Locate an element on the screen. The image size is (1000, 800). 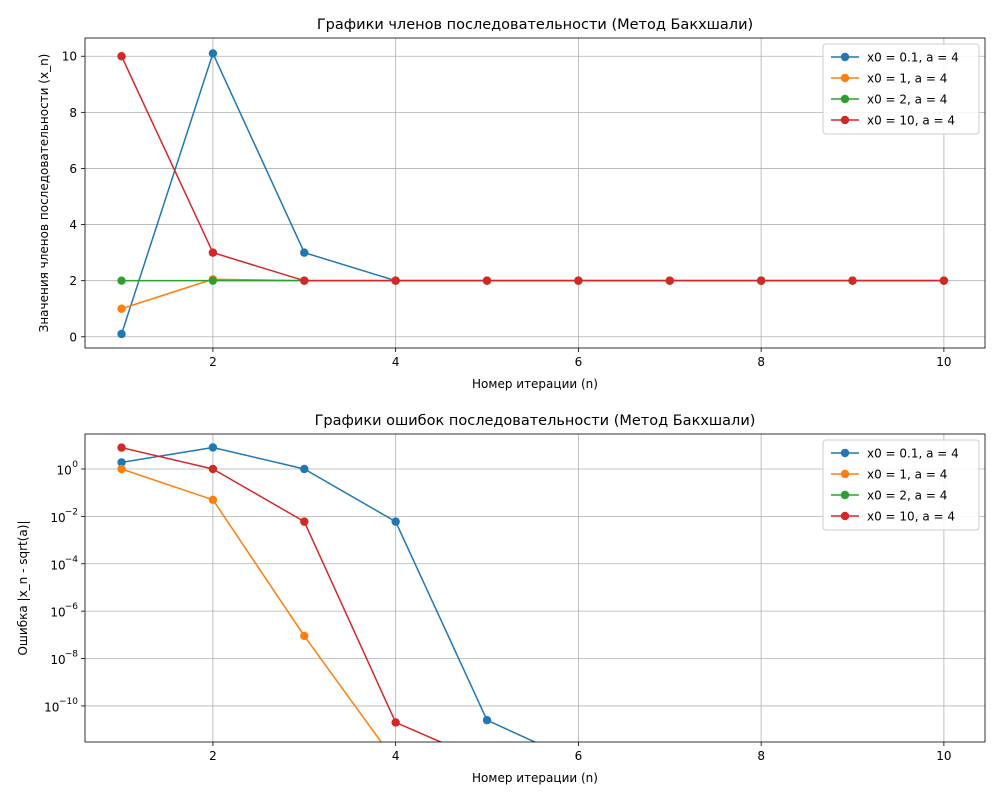
y-tick-label-exponent: −4 is located at coordinates (72, 560).